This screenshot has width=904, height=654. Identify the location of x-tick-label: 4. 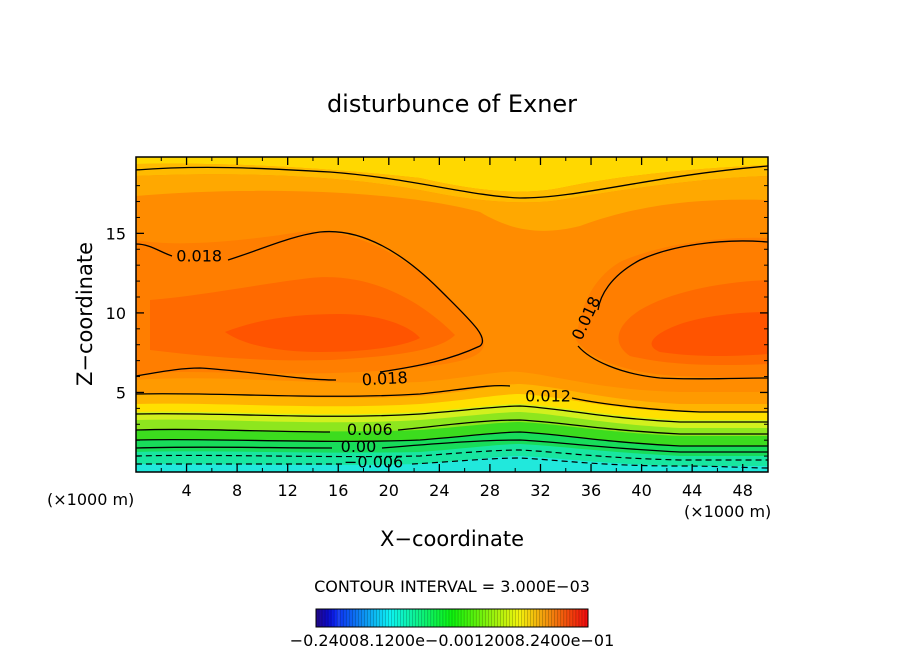
(186, 490).